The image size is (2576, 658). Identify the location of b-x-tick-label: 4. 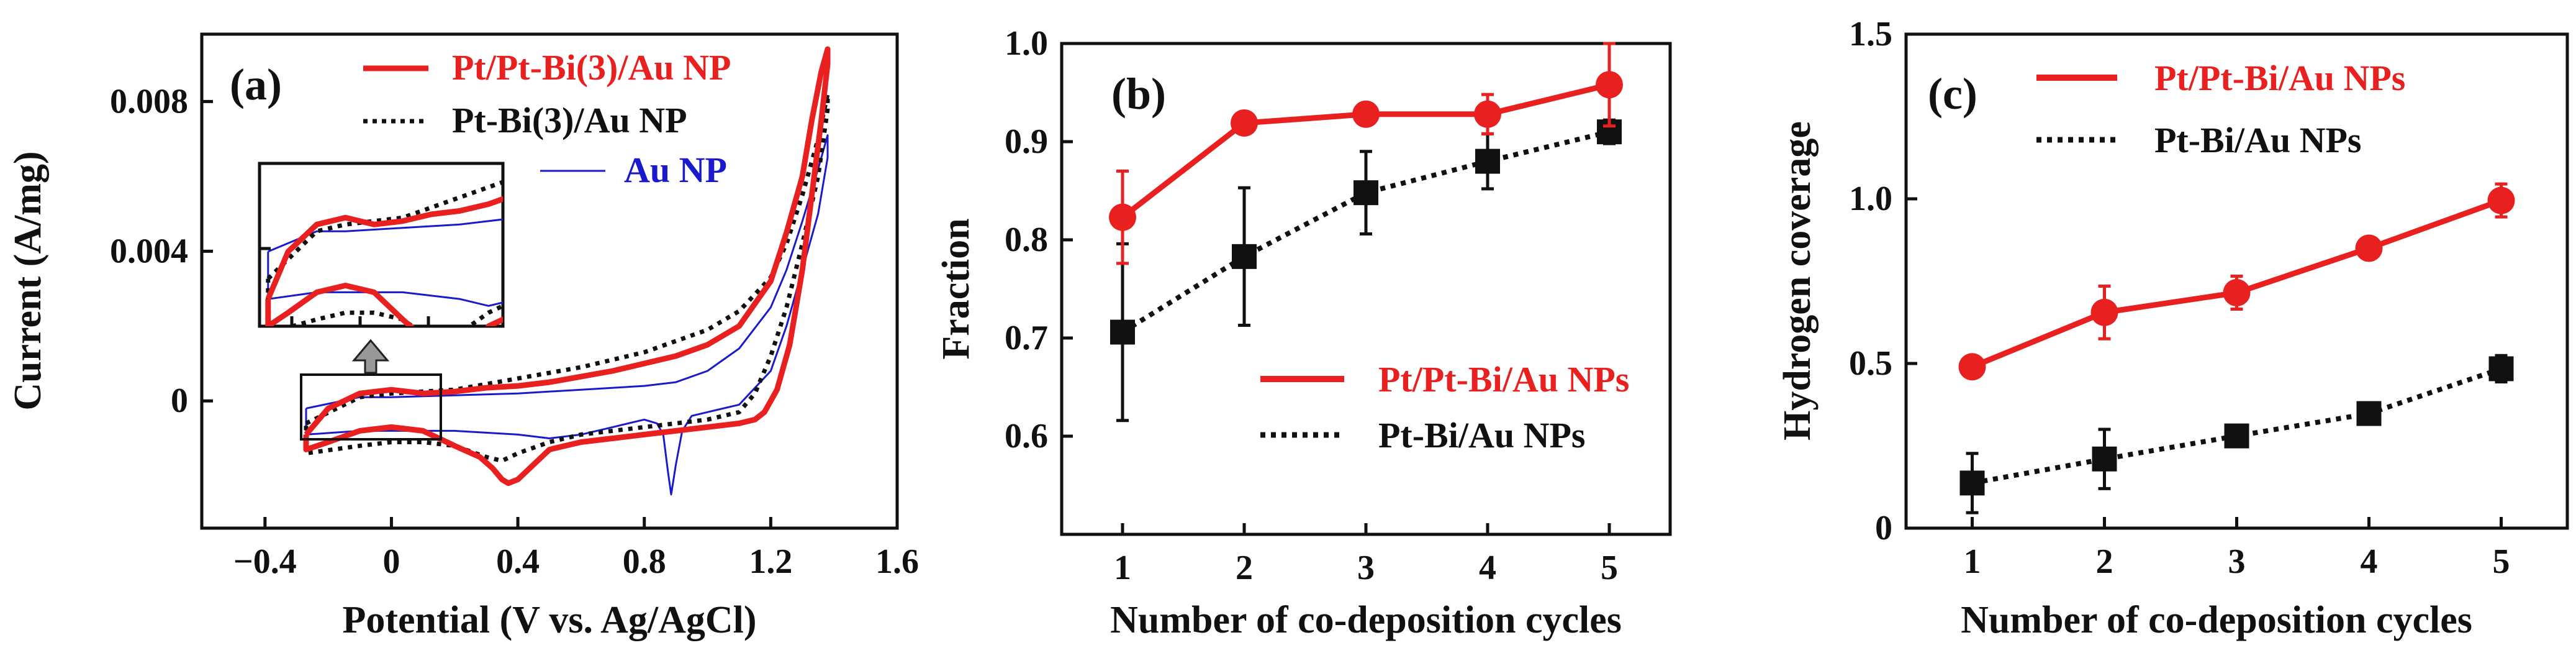
(1487, 568).